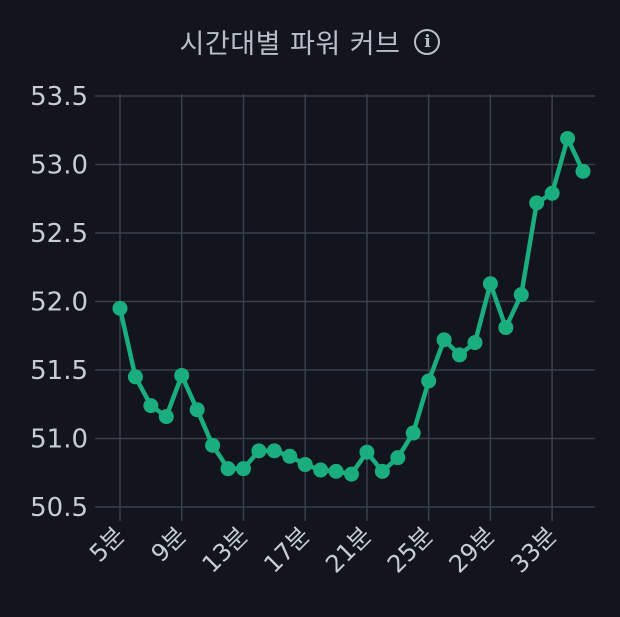 The image size is (620, 617). I want to click on y-tick-label: 53.0, so click(59, 166).